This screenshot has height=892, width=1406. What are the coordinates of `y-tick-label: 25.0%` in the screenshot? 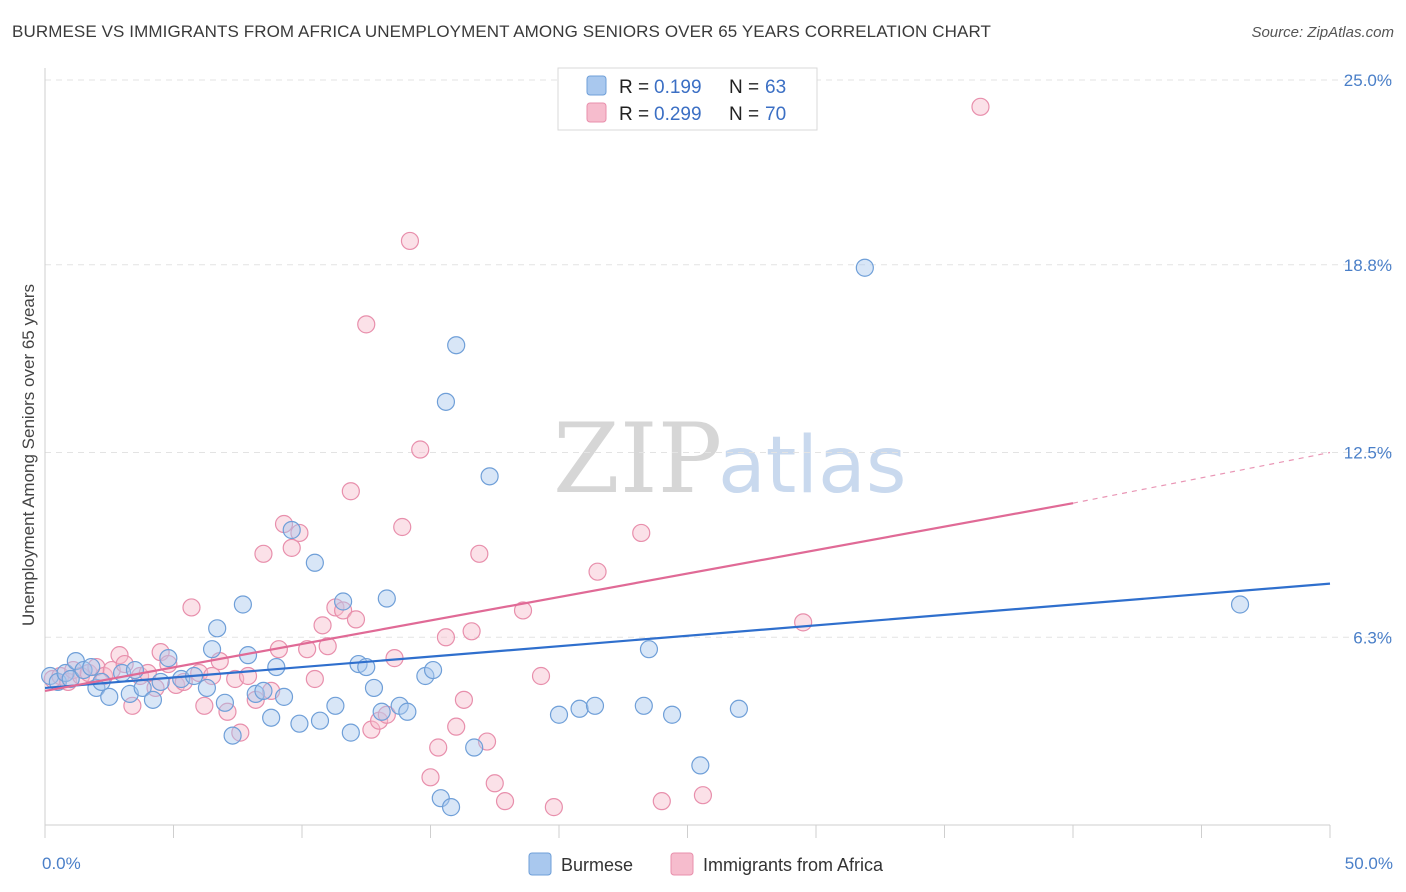 It's located at (1368, 80).